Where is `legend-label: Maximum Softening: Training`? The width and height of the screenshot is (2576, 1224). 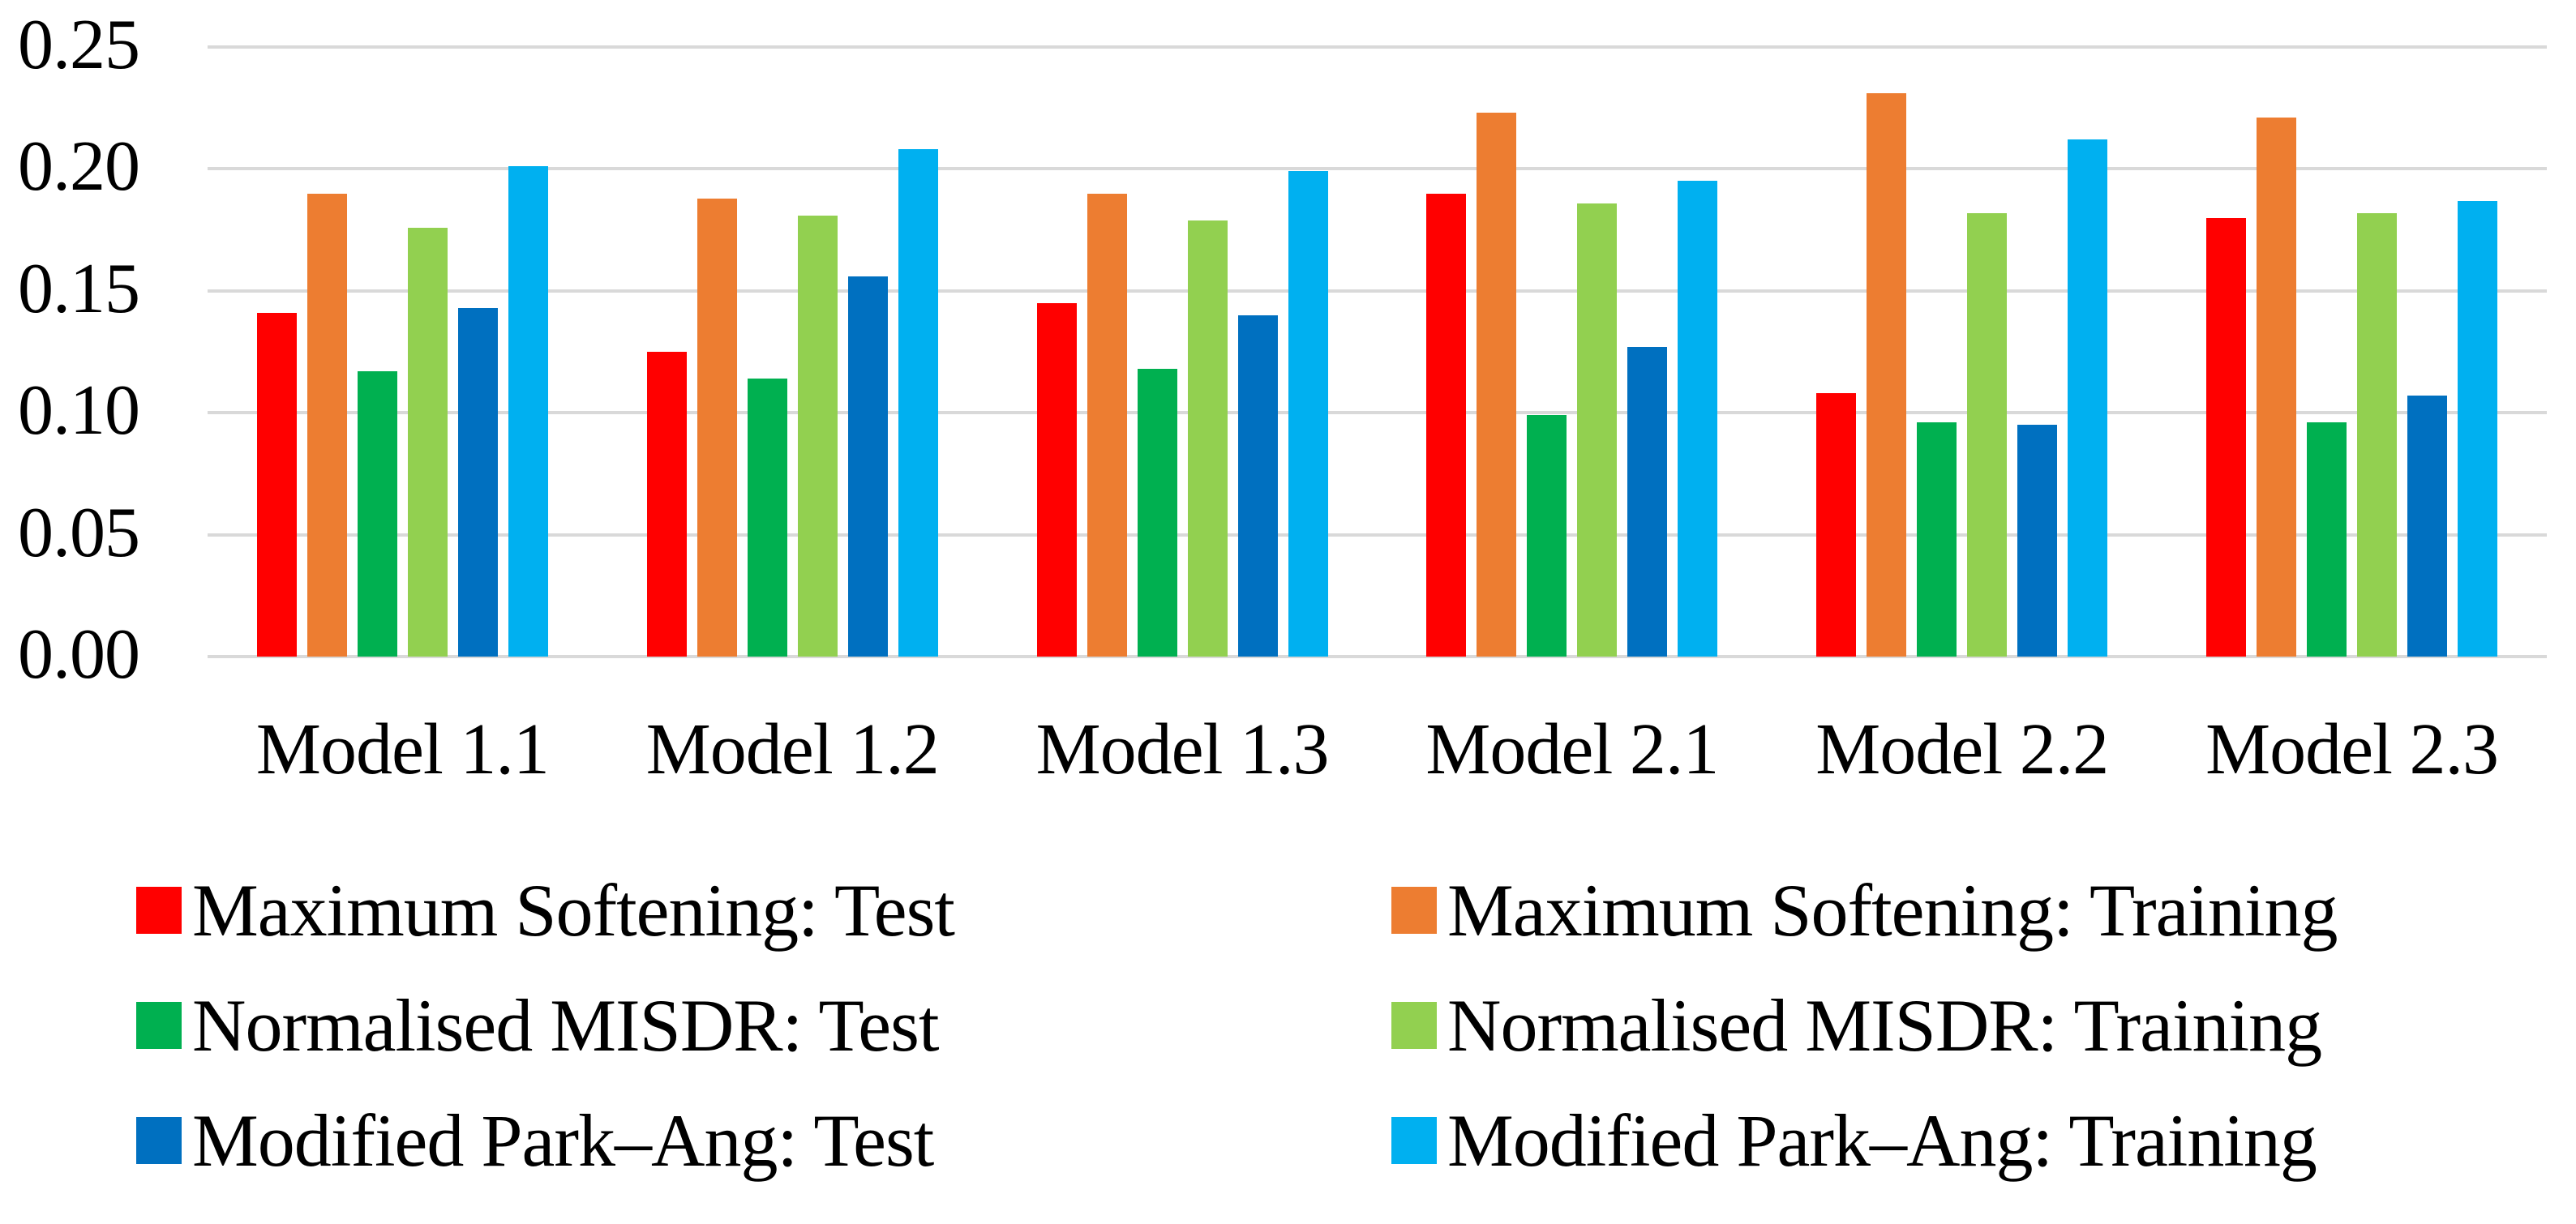 legend-label: Maximum Softening: Training is located at coordinates (1892, 911).